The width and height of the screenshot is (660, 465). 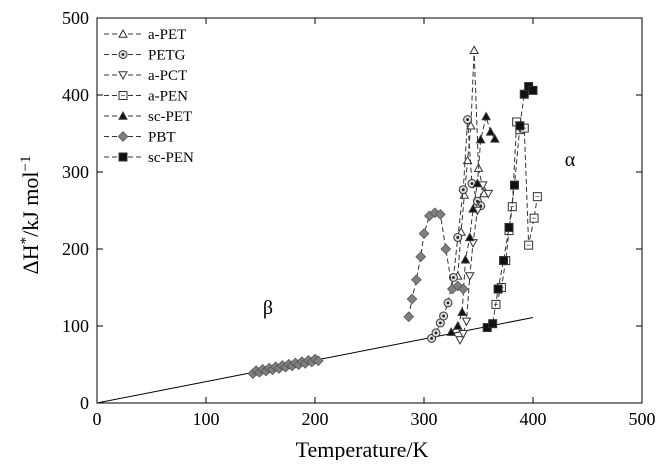 What do you see at coordinates (469, 237) in the screenshot?
I see `series-4-point-4-shape` at bounding box center [469, 237].